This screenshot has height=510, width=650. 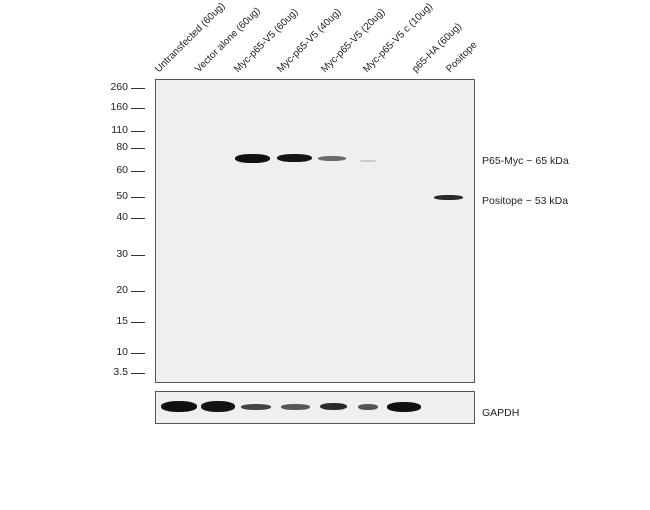 What do you see at coordinates (122, 170) in the screenshot?
I see `mw-label-60: 60` at bounding box center [122, 170].